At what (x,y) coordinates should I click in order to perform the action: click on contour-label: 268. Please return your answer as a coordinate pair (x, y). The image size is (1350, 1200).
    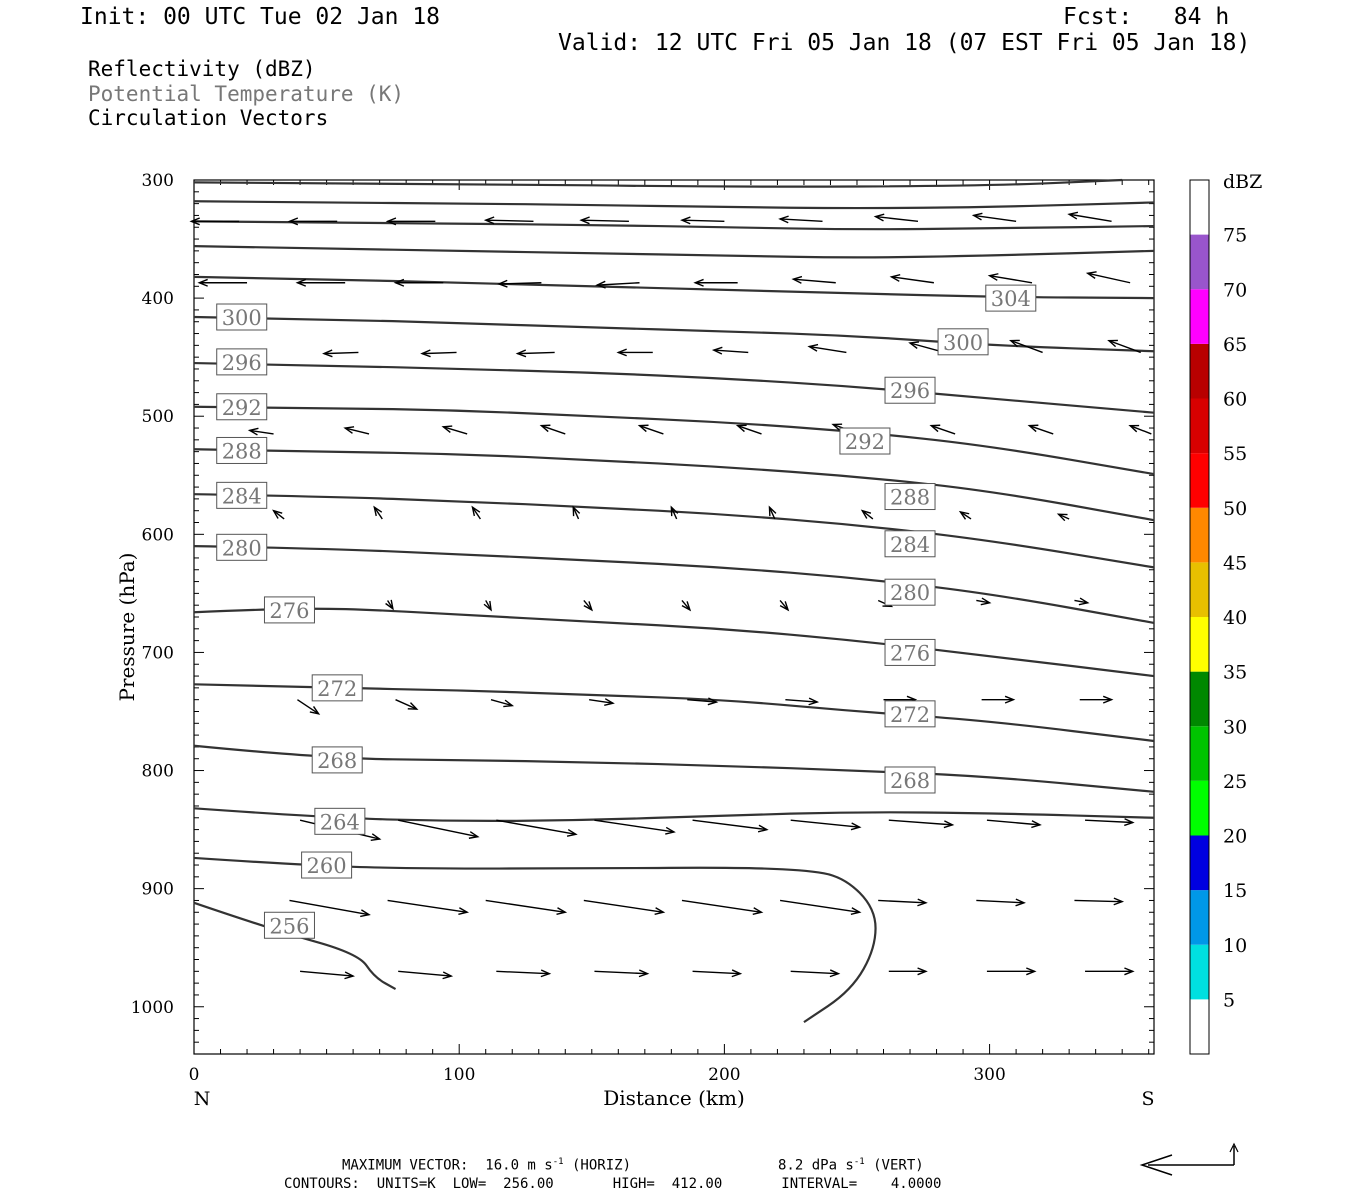
    Looking at the image, I should click on (910, 780).